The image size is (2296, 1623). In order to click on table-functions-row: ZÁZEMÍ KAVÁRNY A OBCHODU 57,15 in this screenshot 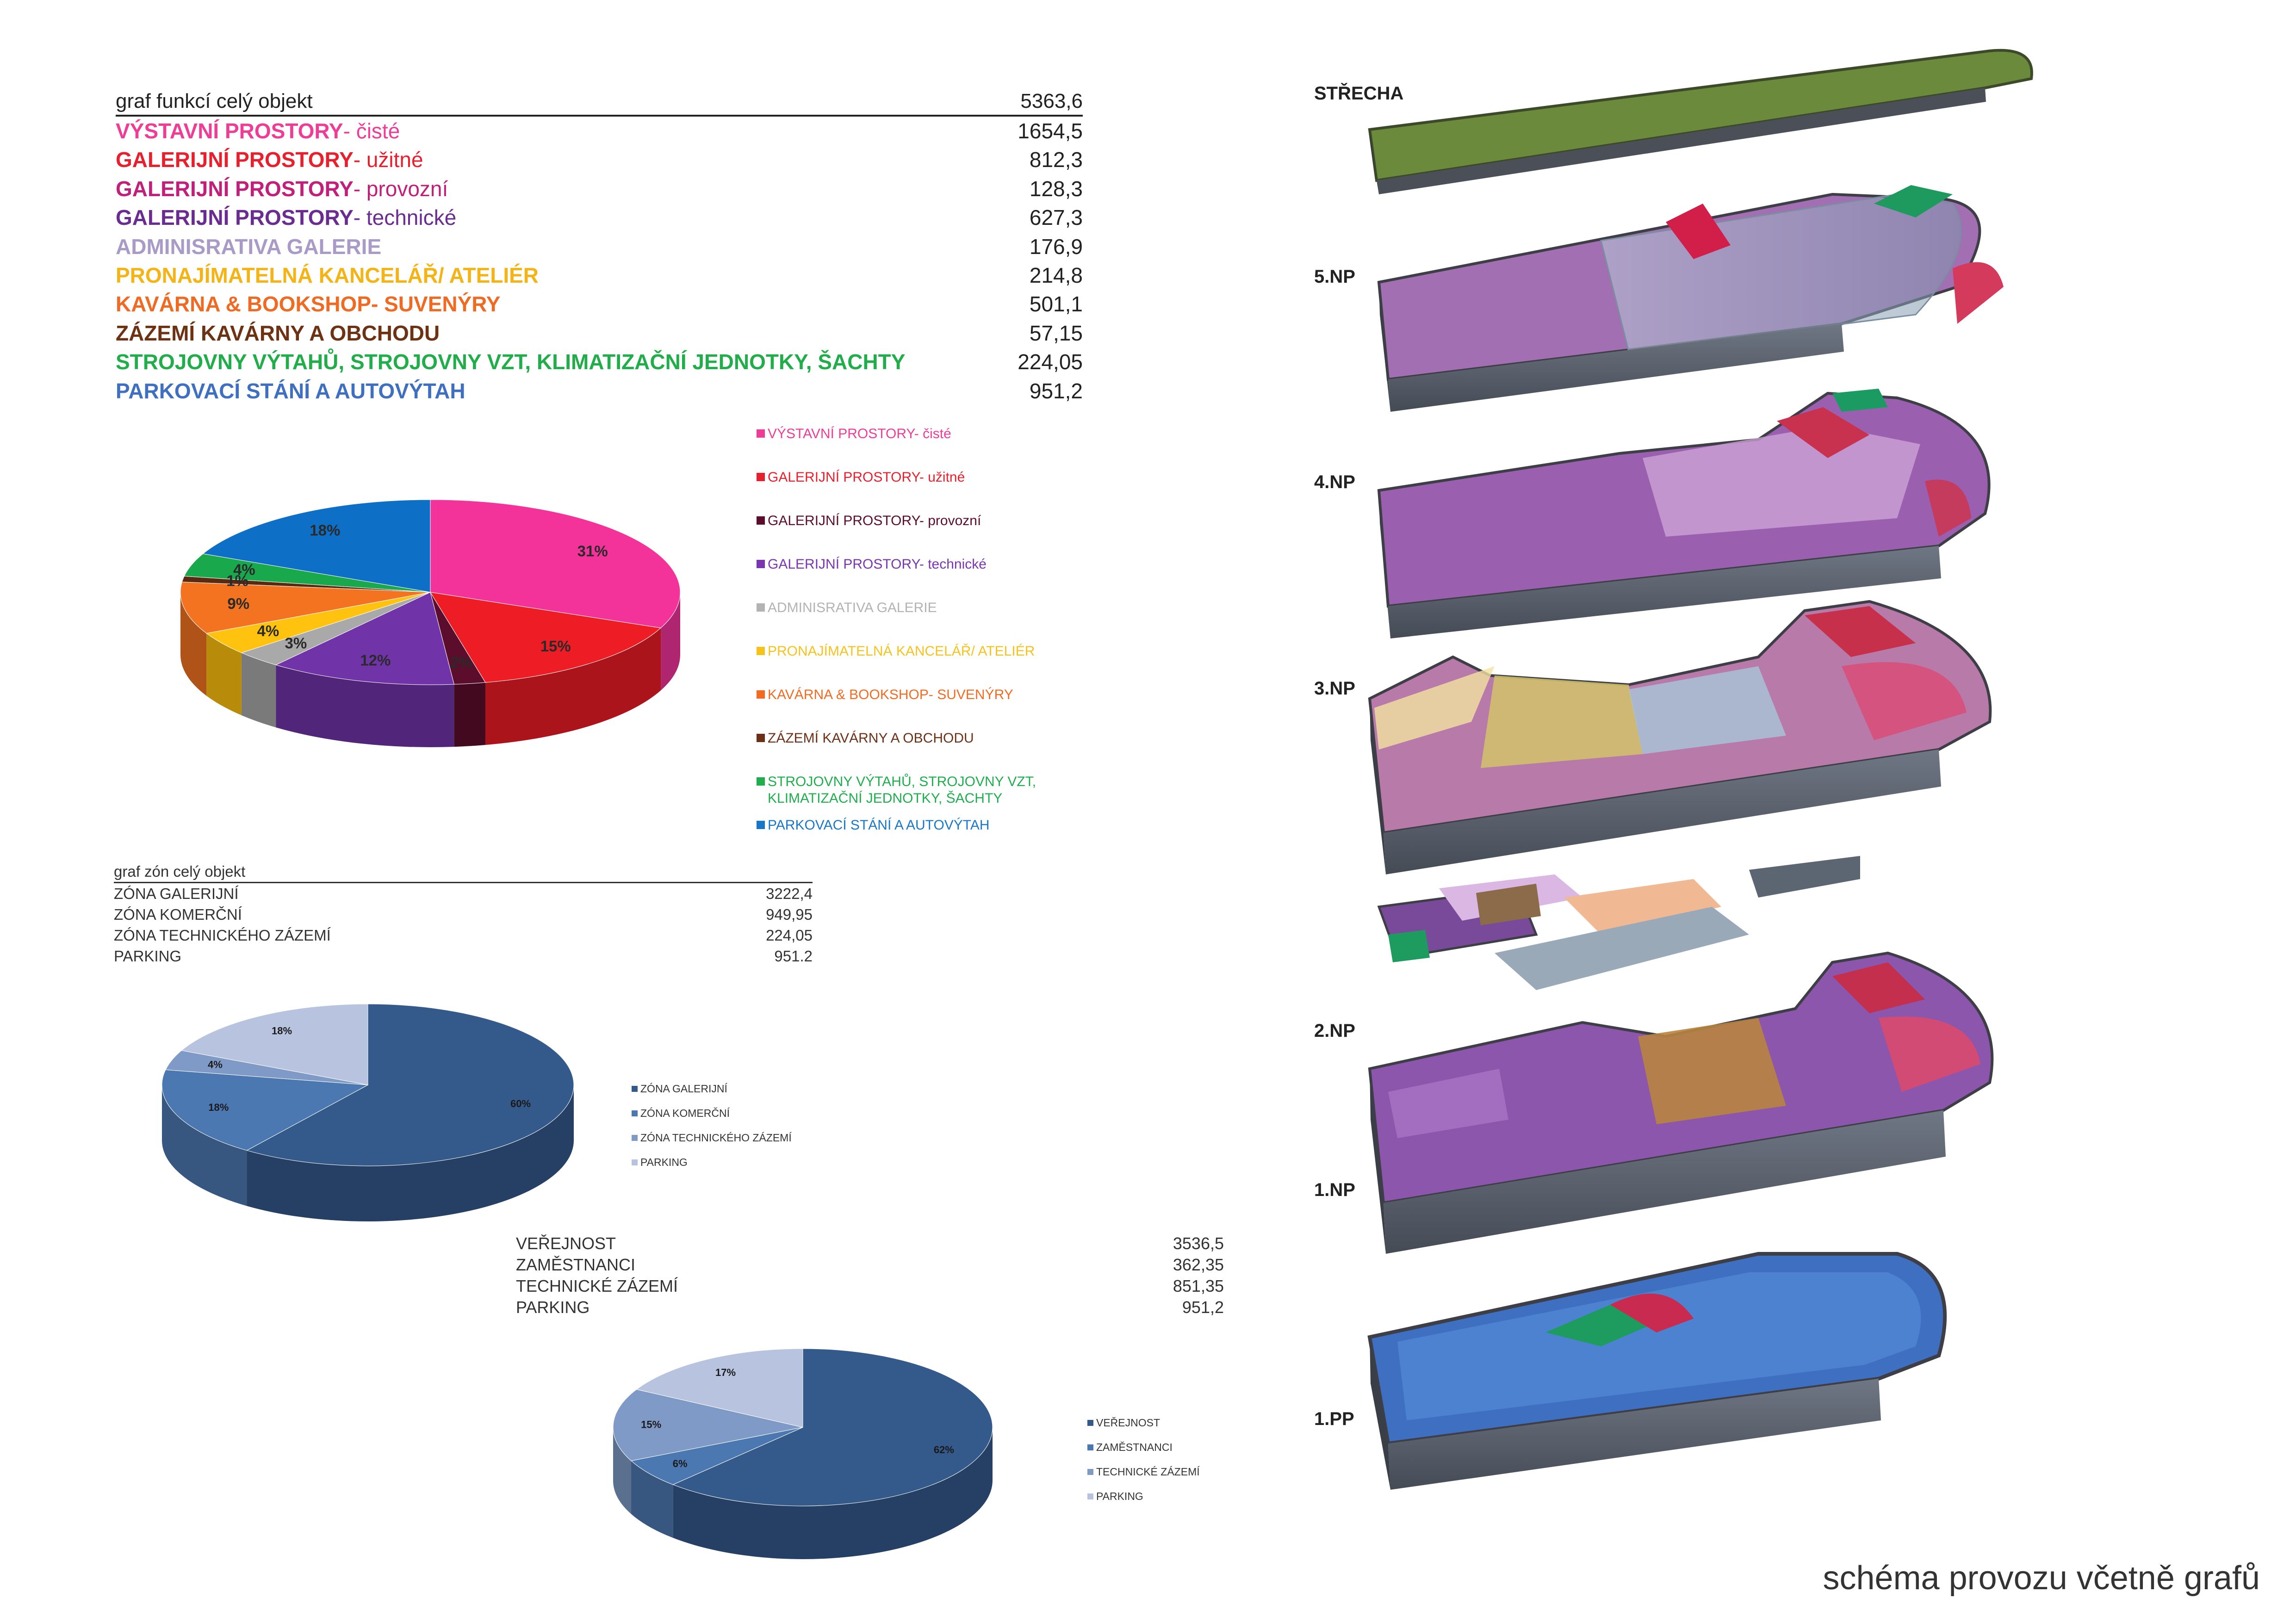, I will do `click(600, 333)`.